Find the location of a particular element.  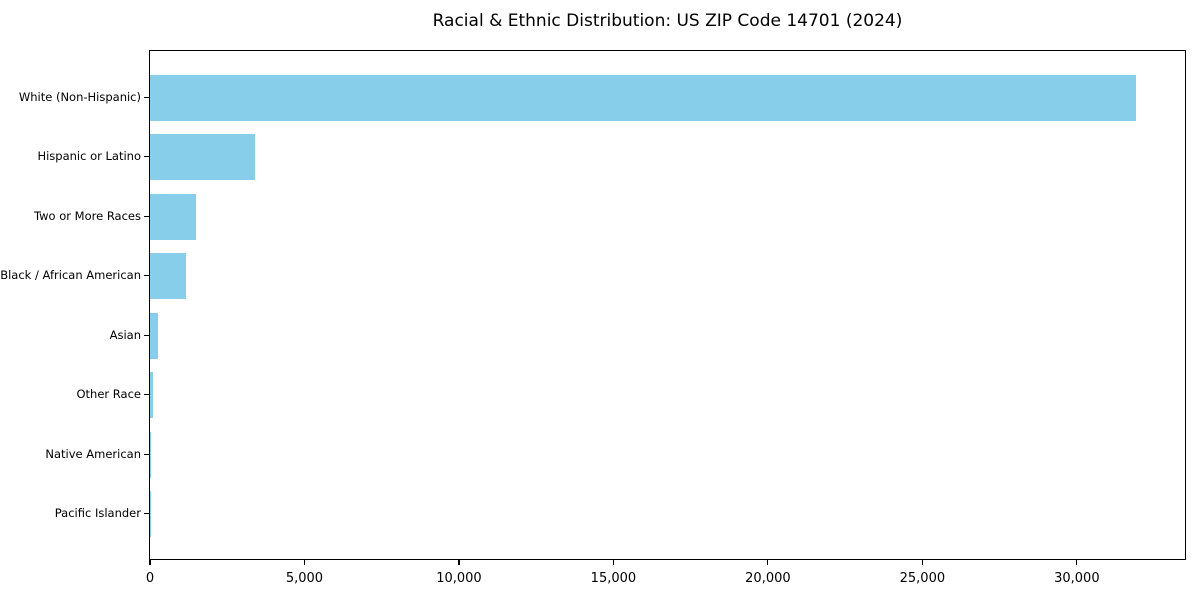

x-tick-label: 30,000 is located at coordinates (1077, 578).